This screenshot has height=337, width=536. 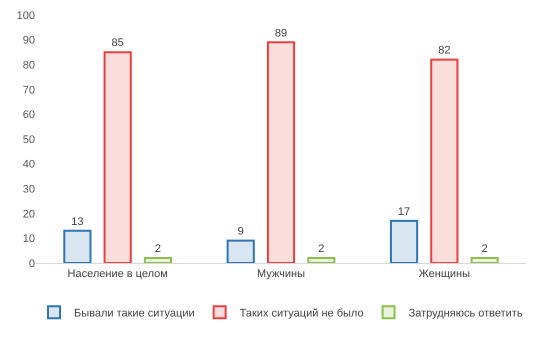 What do you see at coordinates (28, 140) in the screenshot?
I see `y-tick-label: 50` at bounding box center [28, 140].